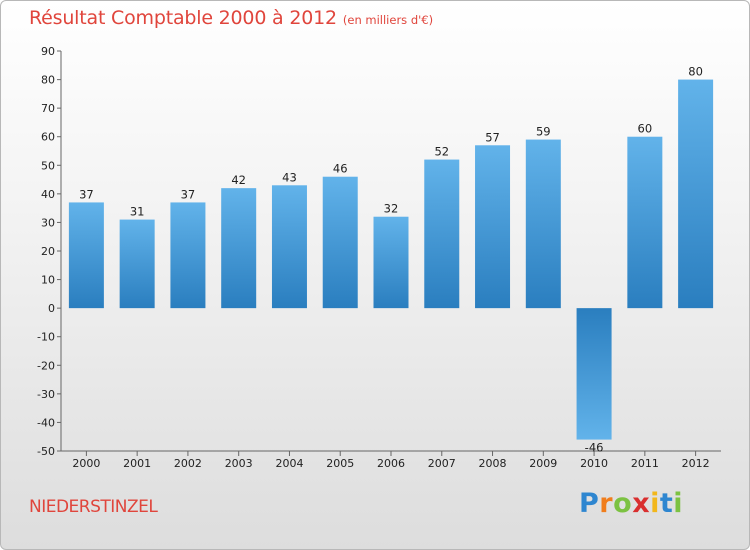 This screenshot has width=750, height=550. What do you see at coordinates (340, 463) in the screenshot?
I see `x-tick-label-2005: 2005` at bounding box center [340, 463].